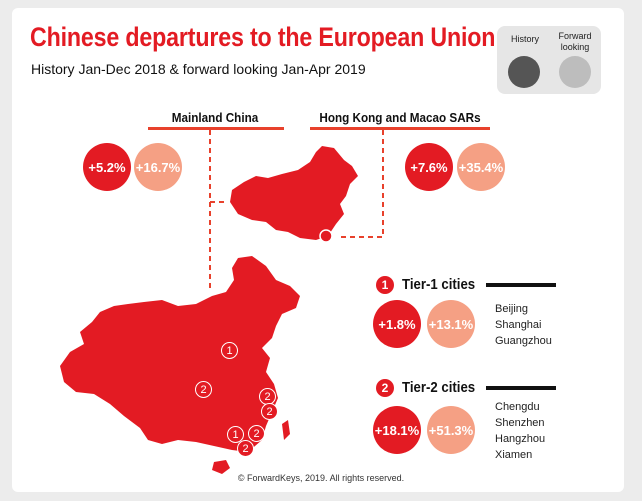 Image resolution: width=642 pixels, height=501 pixels. What do you see at coordinates (524, 72) in the screenshot?
I see `legend-history-swatch` at bounding box center [524, 72].